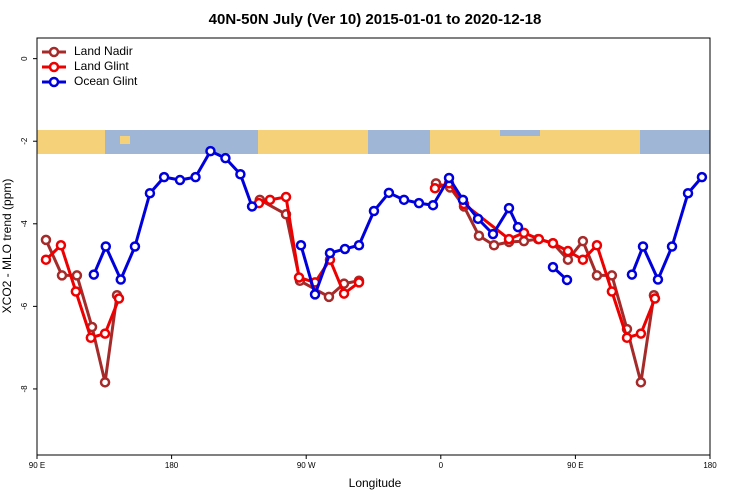  I want to click on x-axis-label: Longitude, so click(375, 483).